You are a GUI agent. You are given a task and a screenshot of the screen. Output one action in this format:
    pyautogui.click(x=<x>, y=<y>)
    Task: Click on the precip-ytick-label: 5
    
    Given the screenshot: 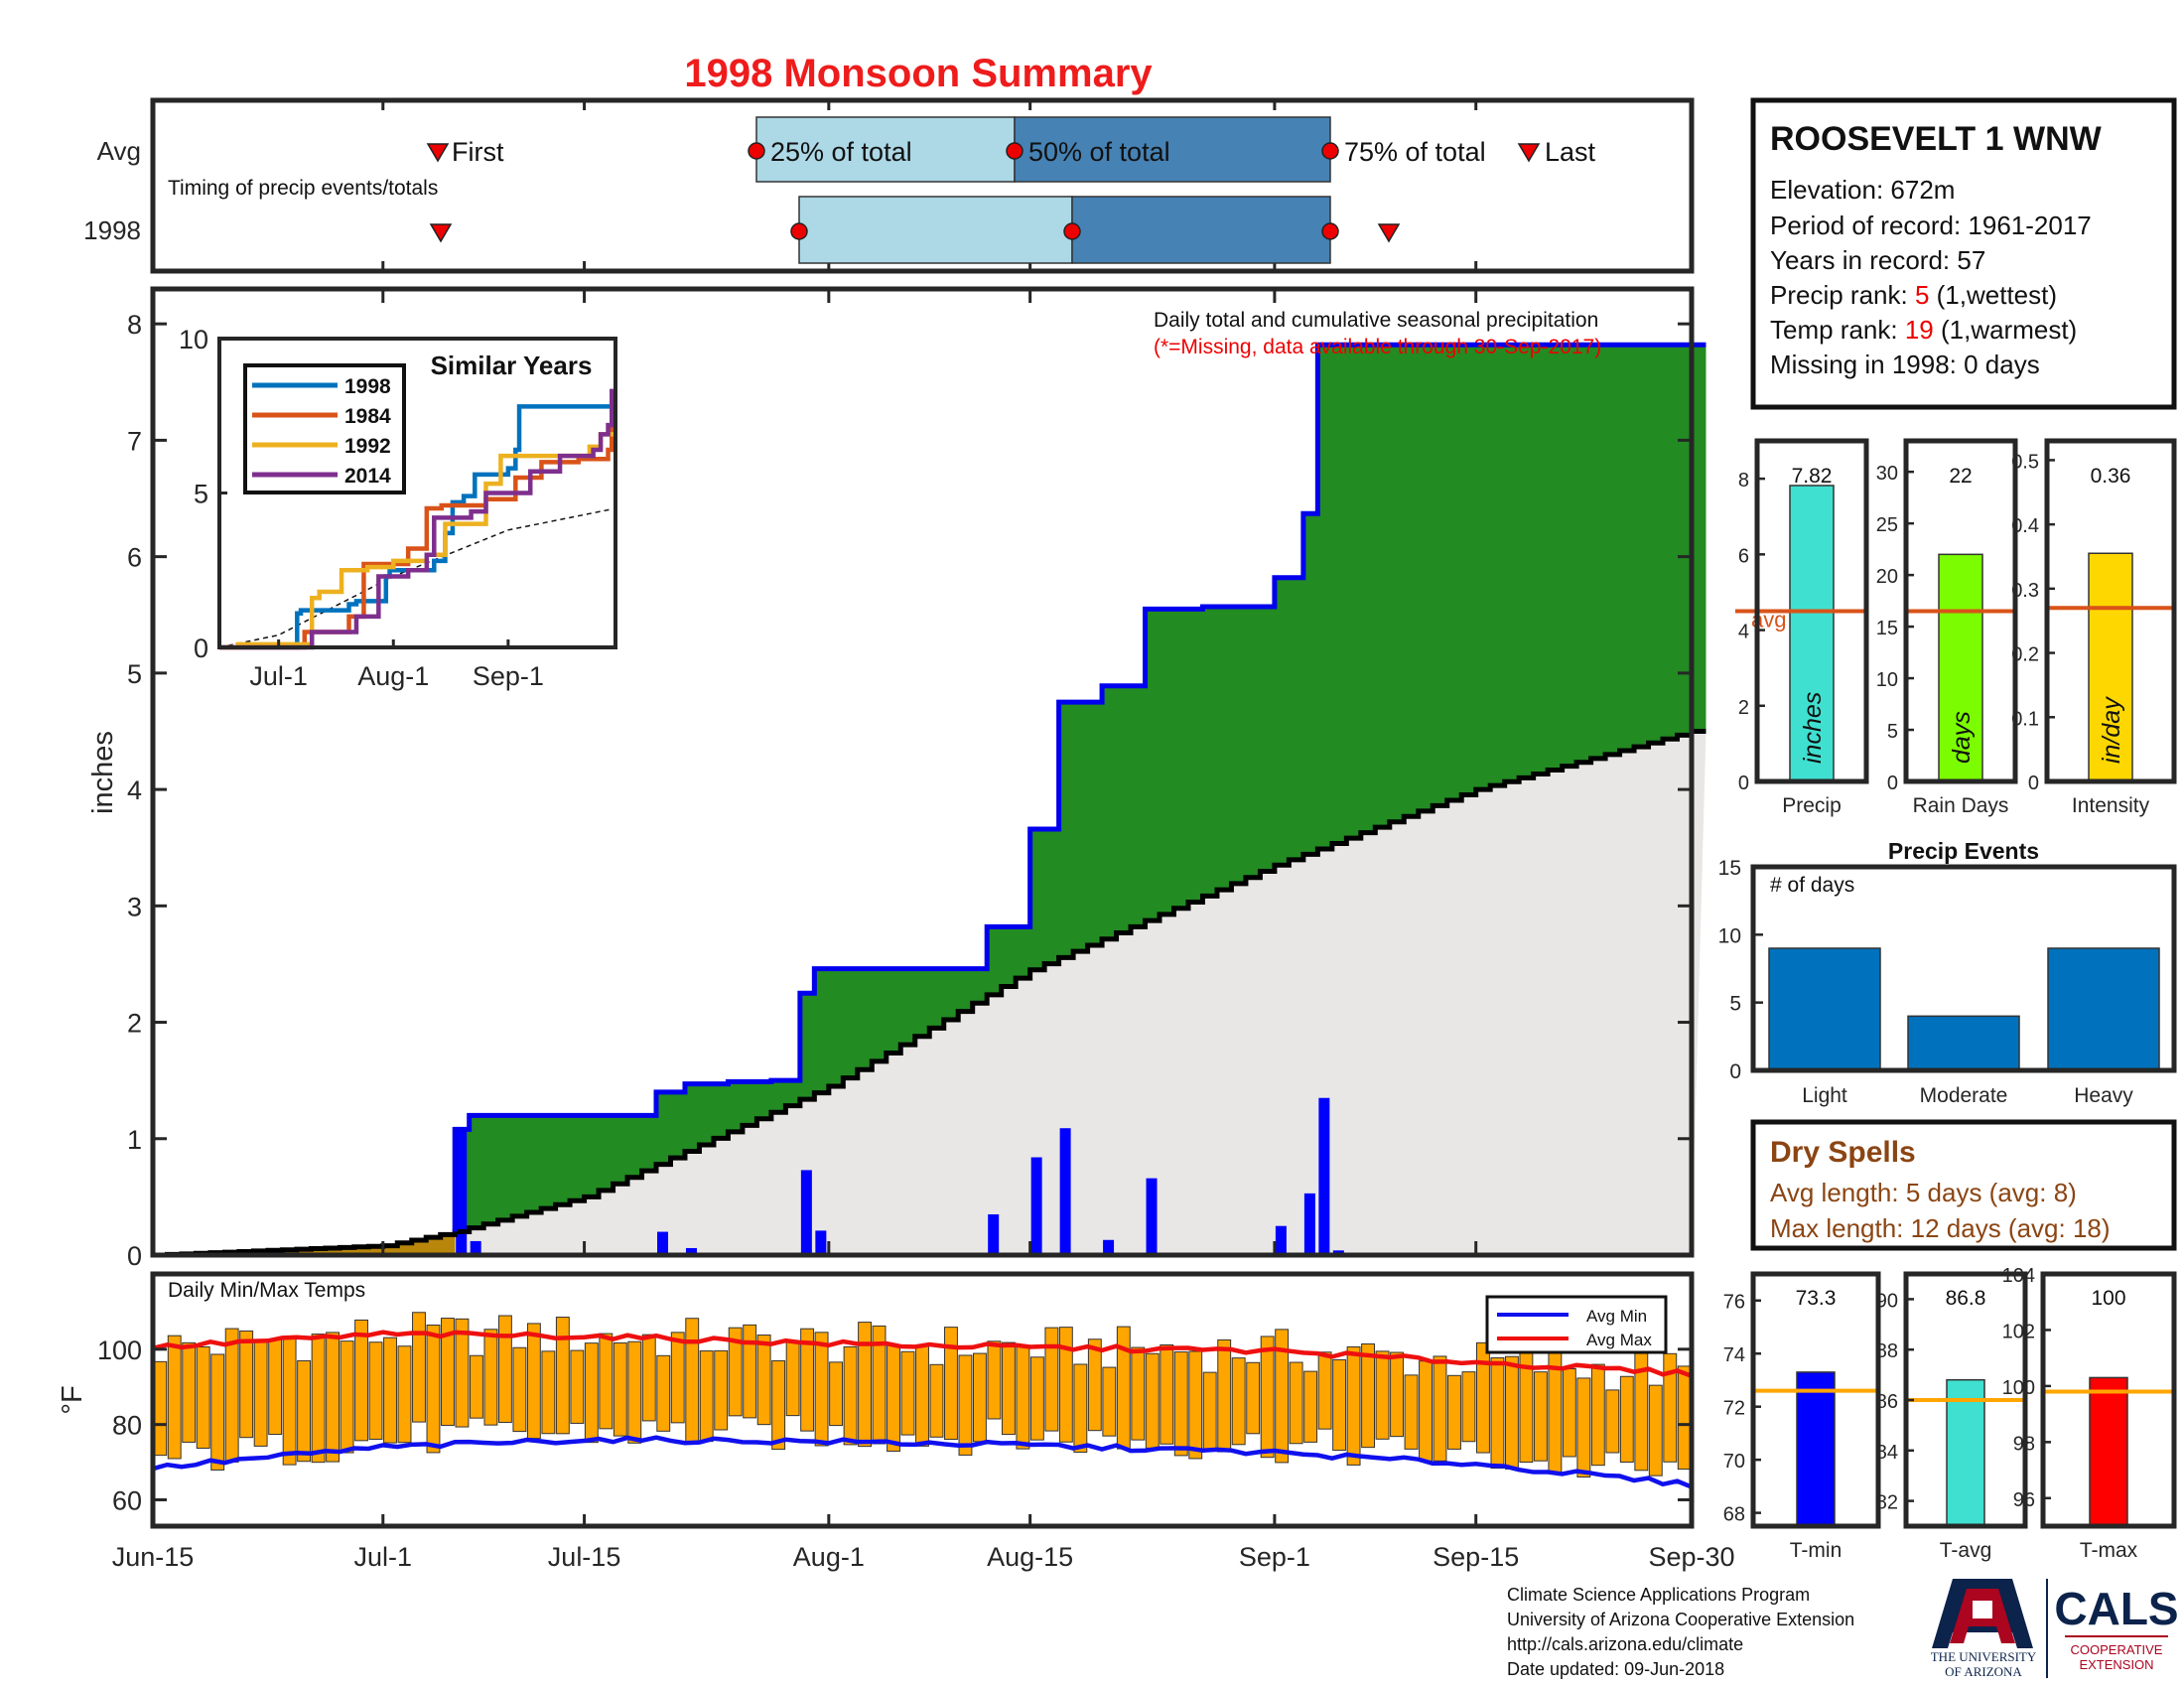 What is the action you would take?
    pyautogui.click(x=134, y=674)
    